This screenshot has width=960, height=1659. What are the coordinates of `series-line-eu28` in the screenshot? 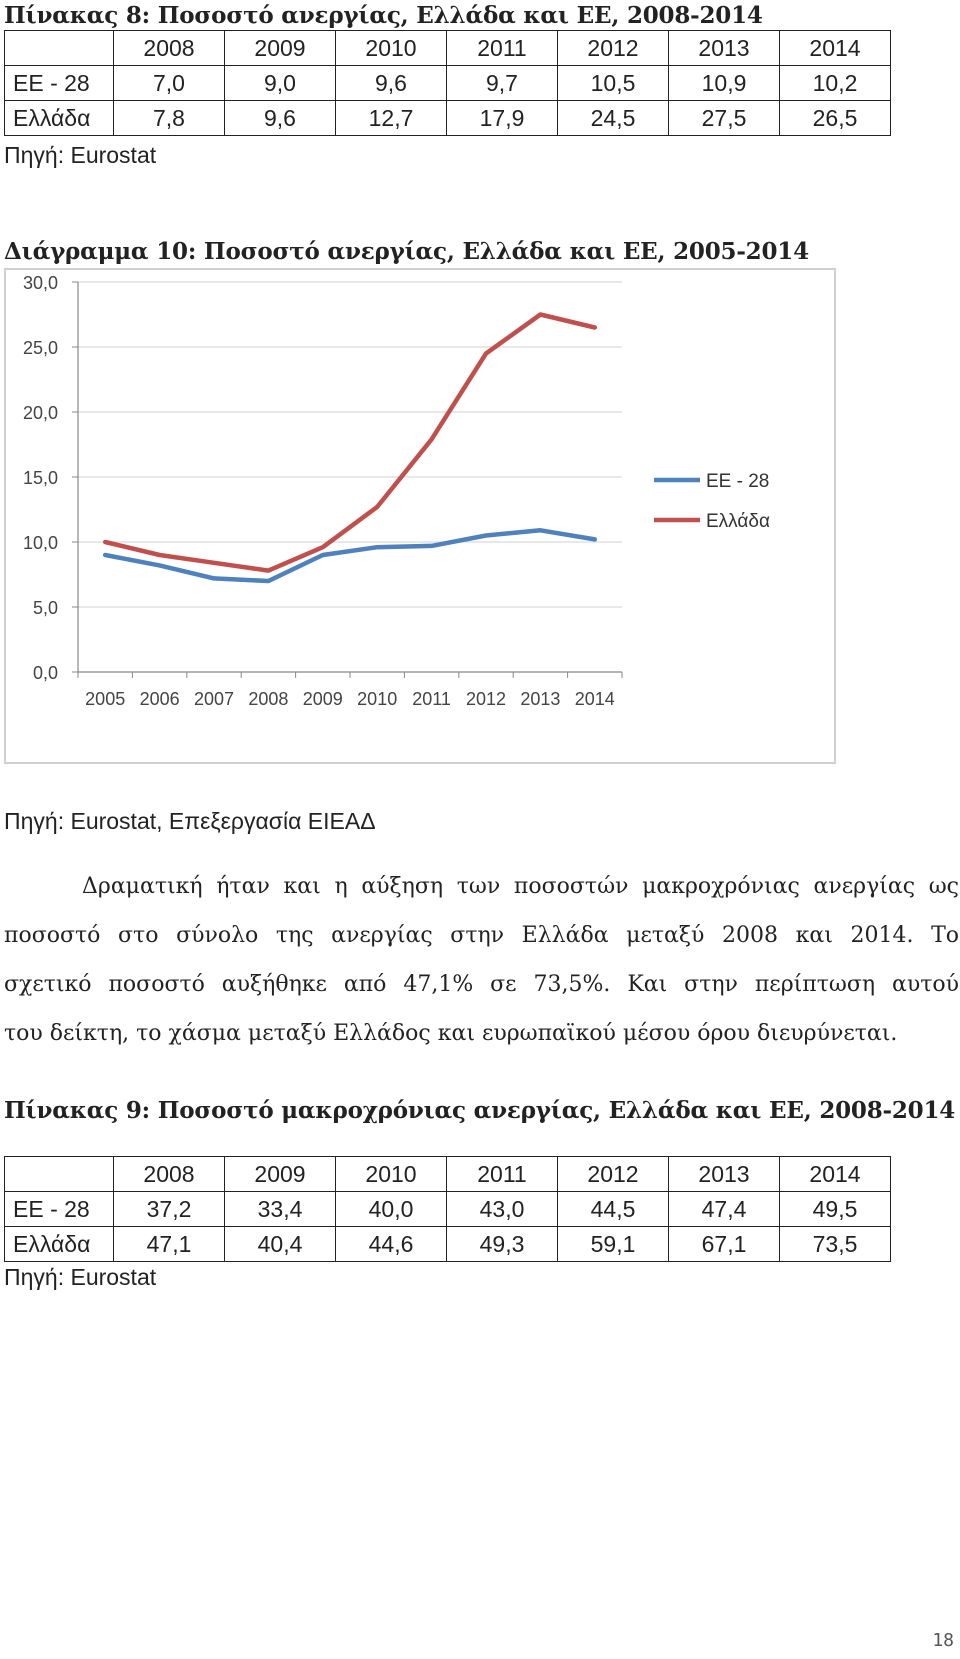 It's located at (350, 556).